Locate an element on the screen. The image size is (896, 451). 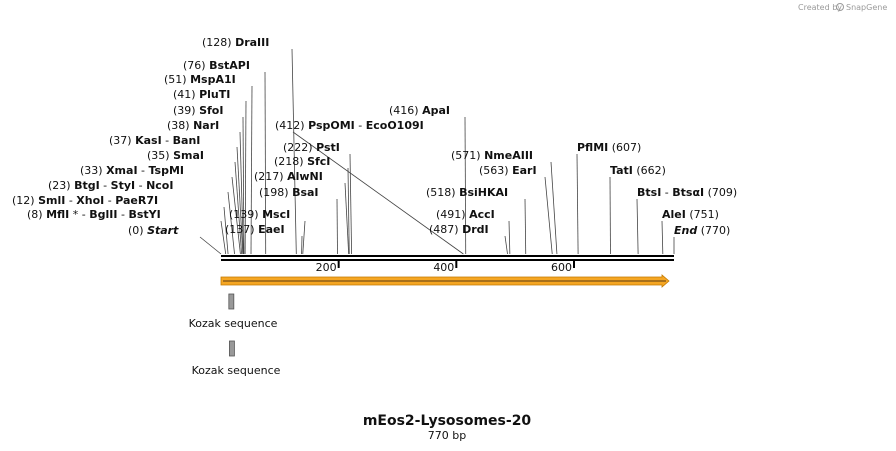
restriction-site-label: (198) BsaI is located at coordinates (289, 192).